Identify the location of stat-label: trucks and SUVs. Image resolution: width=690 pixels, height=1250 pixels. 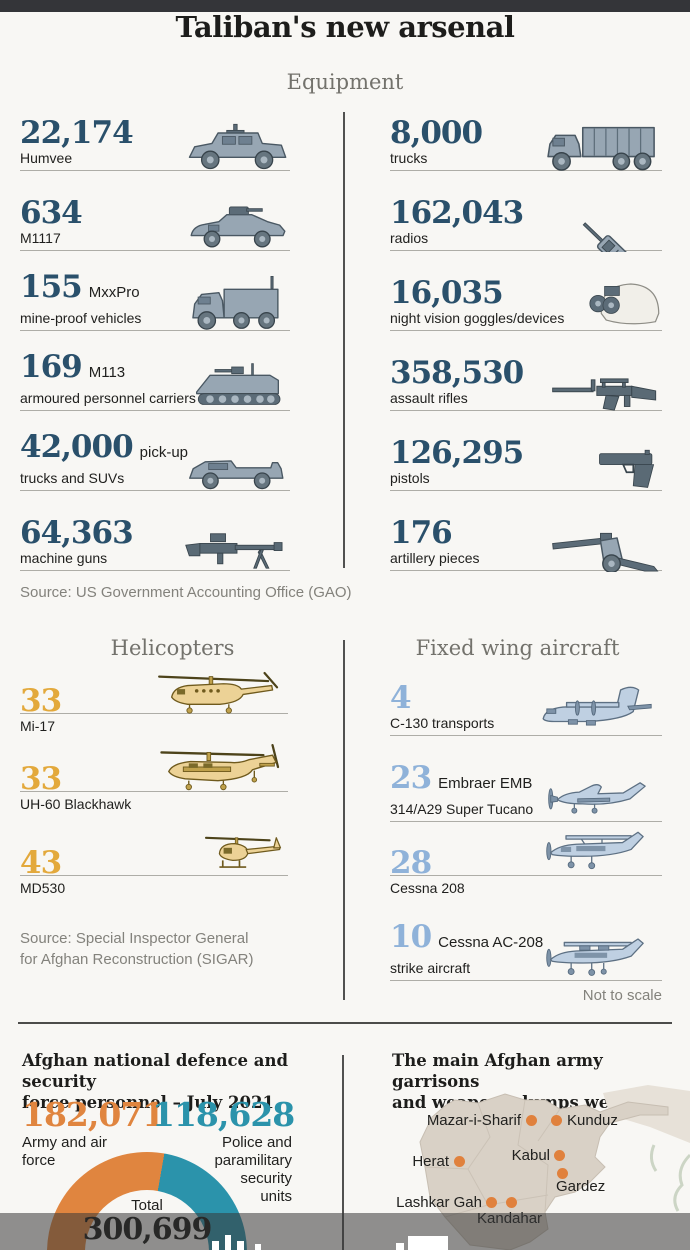
(72, 478).